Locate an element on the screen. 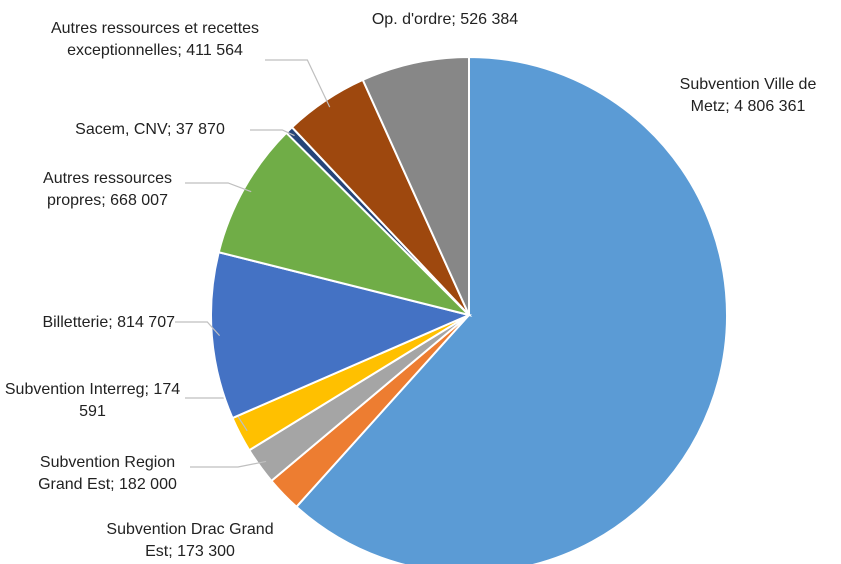 This screenshot has height=564, width=841. data-label: Autres ressources propres; 668 007 is located at coordinates (107, 190).